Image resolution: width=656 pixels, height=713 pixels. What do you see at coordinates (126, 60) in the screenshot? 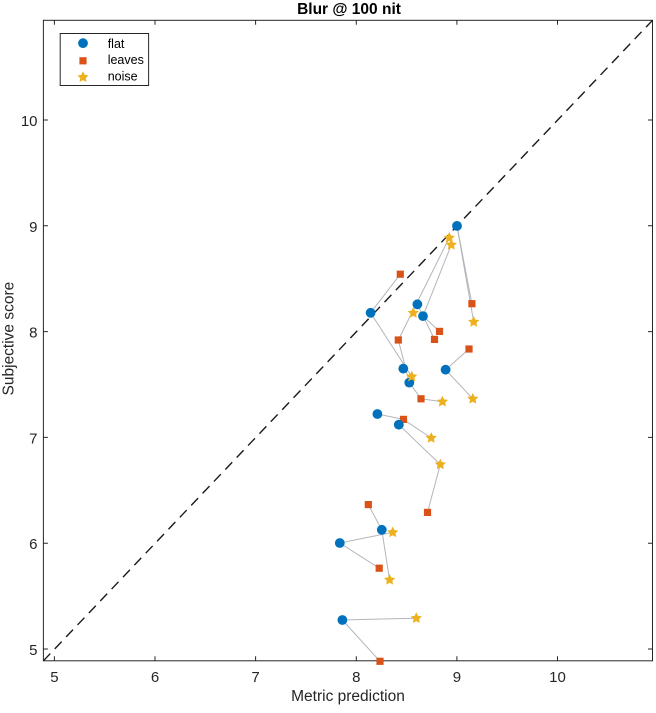
I see `svg-text: leaves` at bounding box center [126, 60].